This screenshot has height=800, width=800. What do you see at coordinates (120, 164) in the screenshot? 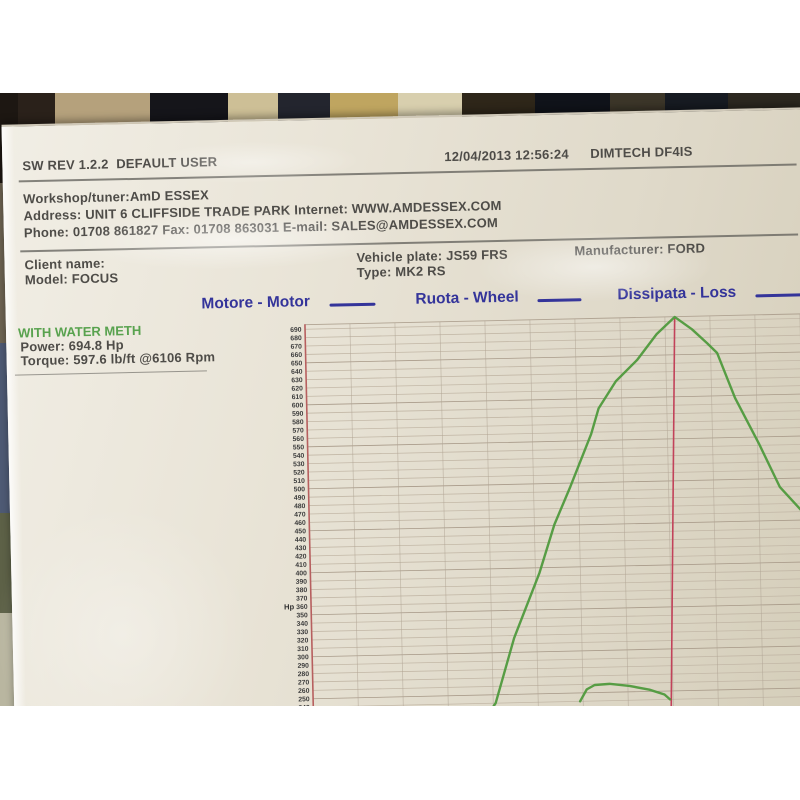
I see `sw-rev-text: SW REV 1.2.2 DEFAULT USER` at bounding box center [120, 164].